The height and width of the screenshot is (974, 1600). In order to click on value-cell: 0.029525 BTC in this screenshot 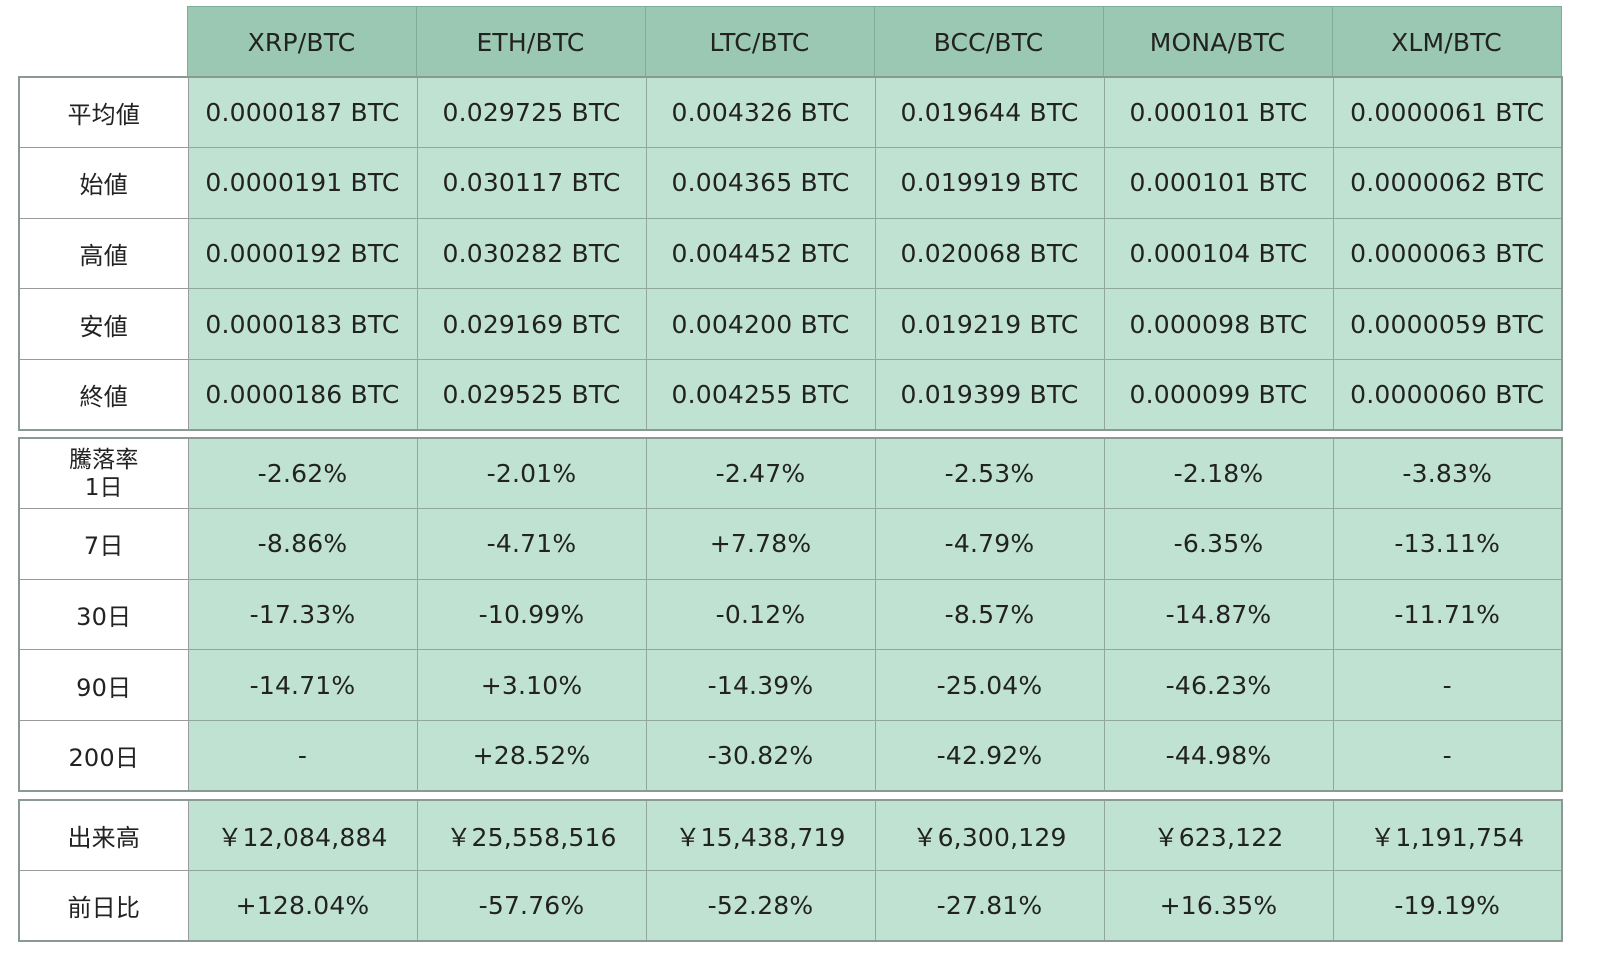, I will do `click(531, 394)`.